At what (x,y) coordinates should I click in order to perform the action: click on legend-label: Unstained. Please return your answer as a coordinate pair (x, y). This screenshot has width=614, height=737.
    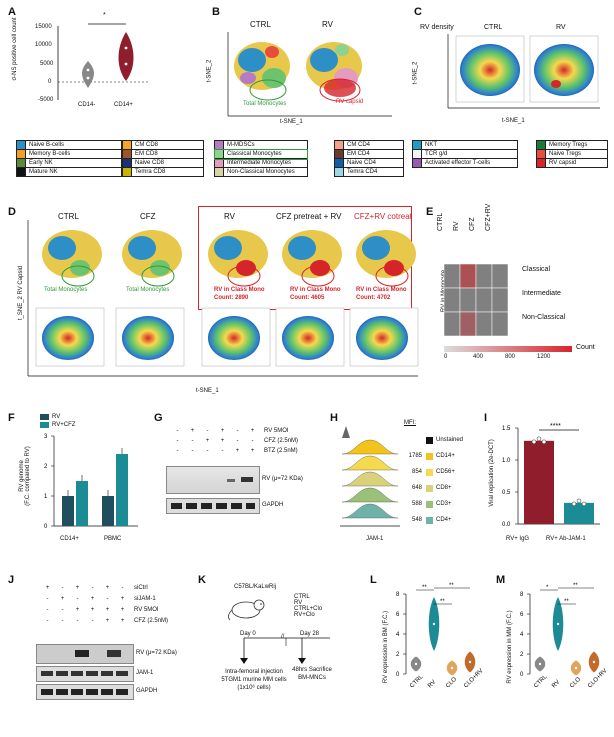
    Looking at the image, I should click on (450, 440).